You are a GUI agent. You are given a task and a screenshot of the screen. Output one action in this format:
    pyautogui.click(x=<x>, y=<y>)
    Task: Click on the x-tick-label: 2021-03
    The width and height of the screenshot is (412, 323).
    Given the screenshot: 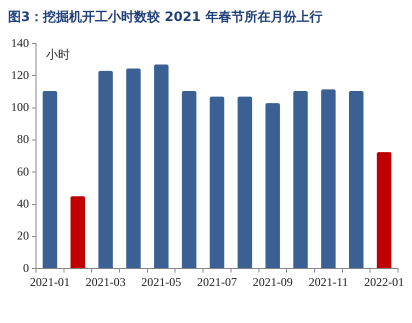 What is the action you would take?
    pyautogui.click(x=106, y=281)
    